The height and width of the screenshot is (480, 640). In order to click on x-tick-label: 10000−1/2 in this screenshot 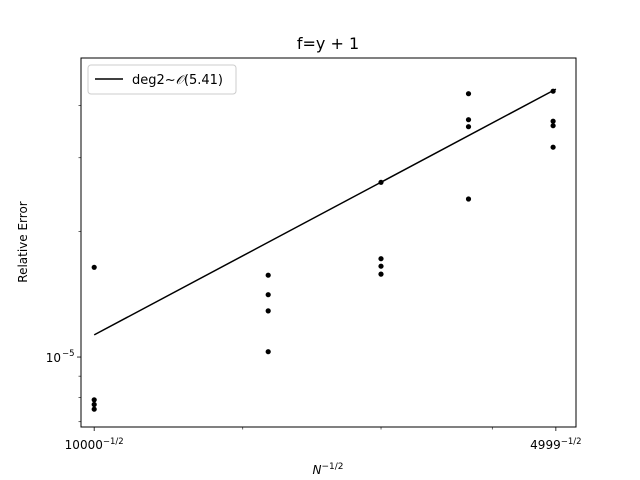, I will do `click(94, 444)`.